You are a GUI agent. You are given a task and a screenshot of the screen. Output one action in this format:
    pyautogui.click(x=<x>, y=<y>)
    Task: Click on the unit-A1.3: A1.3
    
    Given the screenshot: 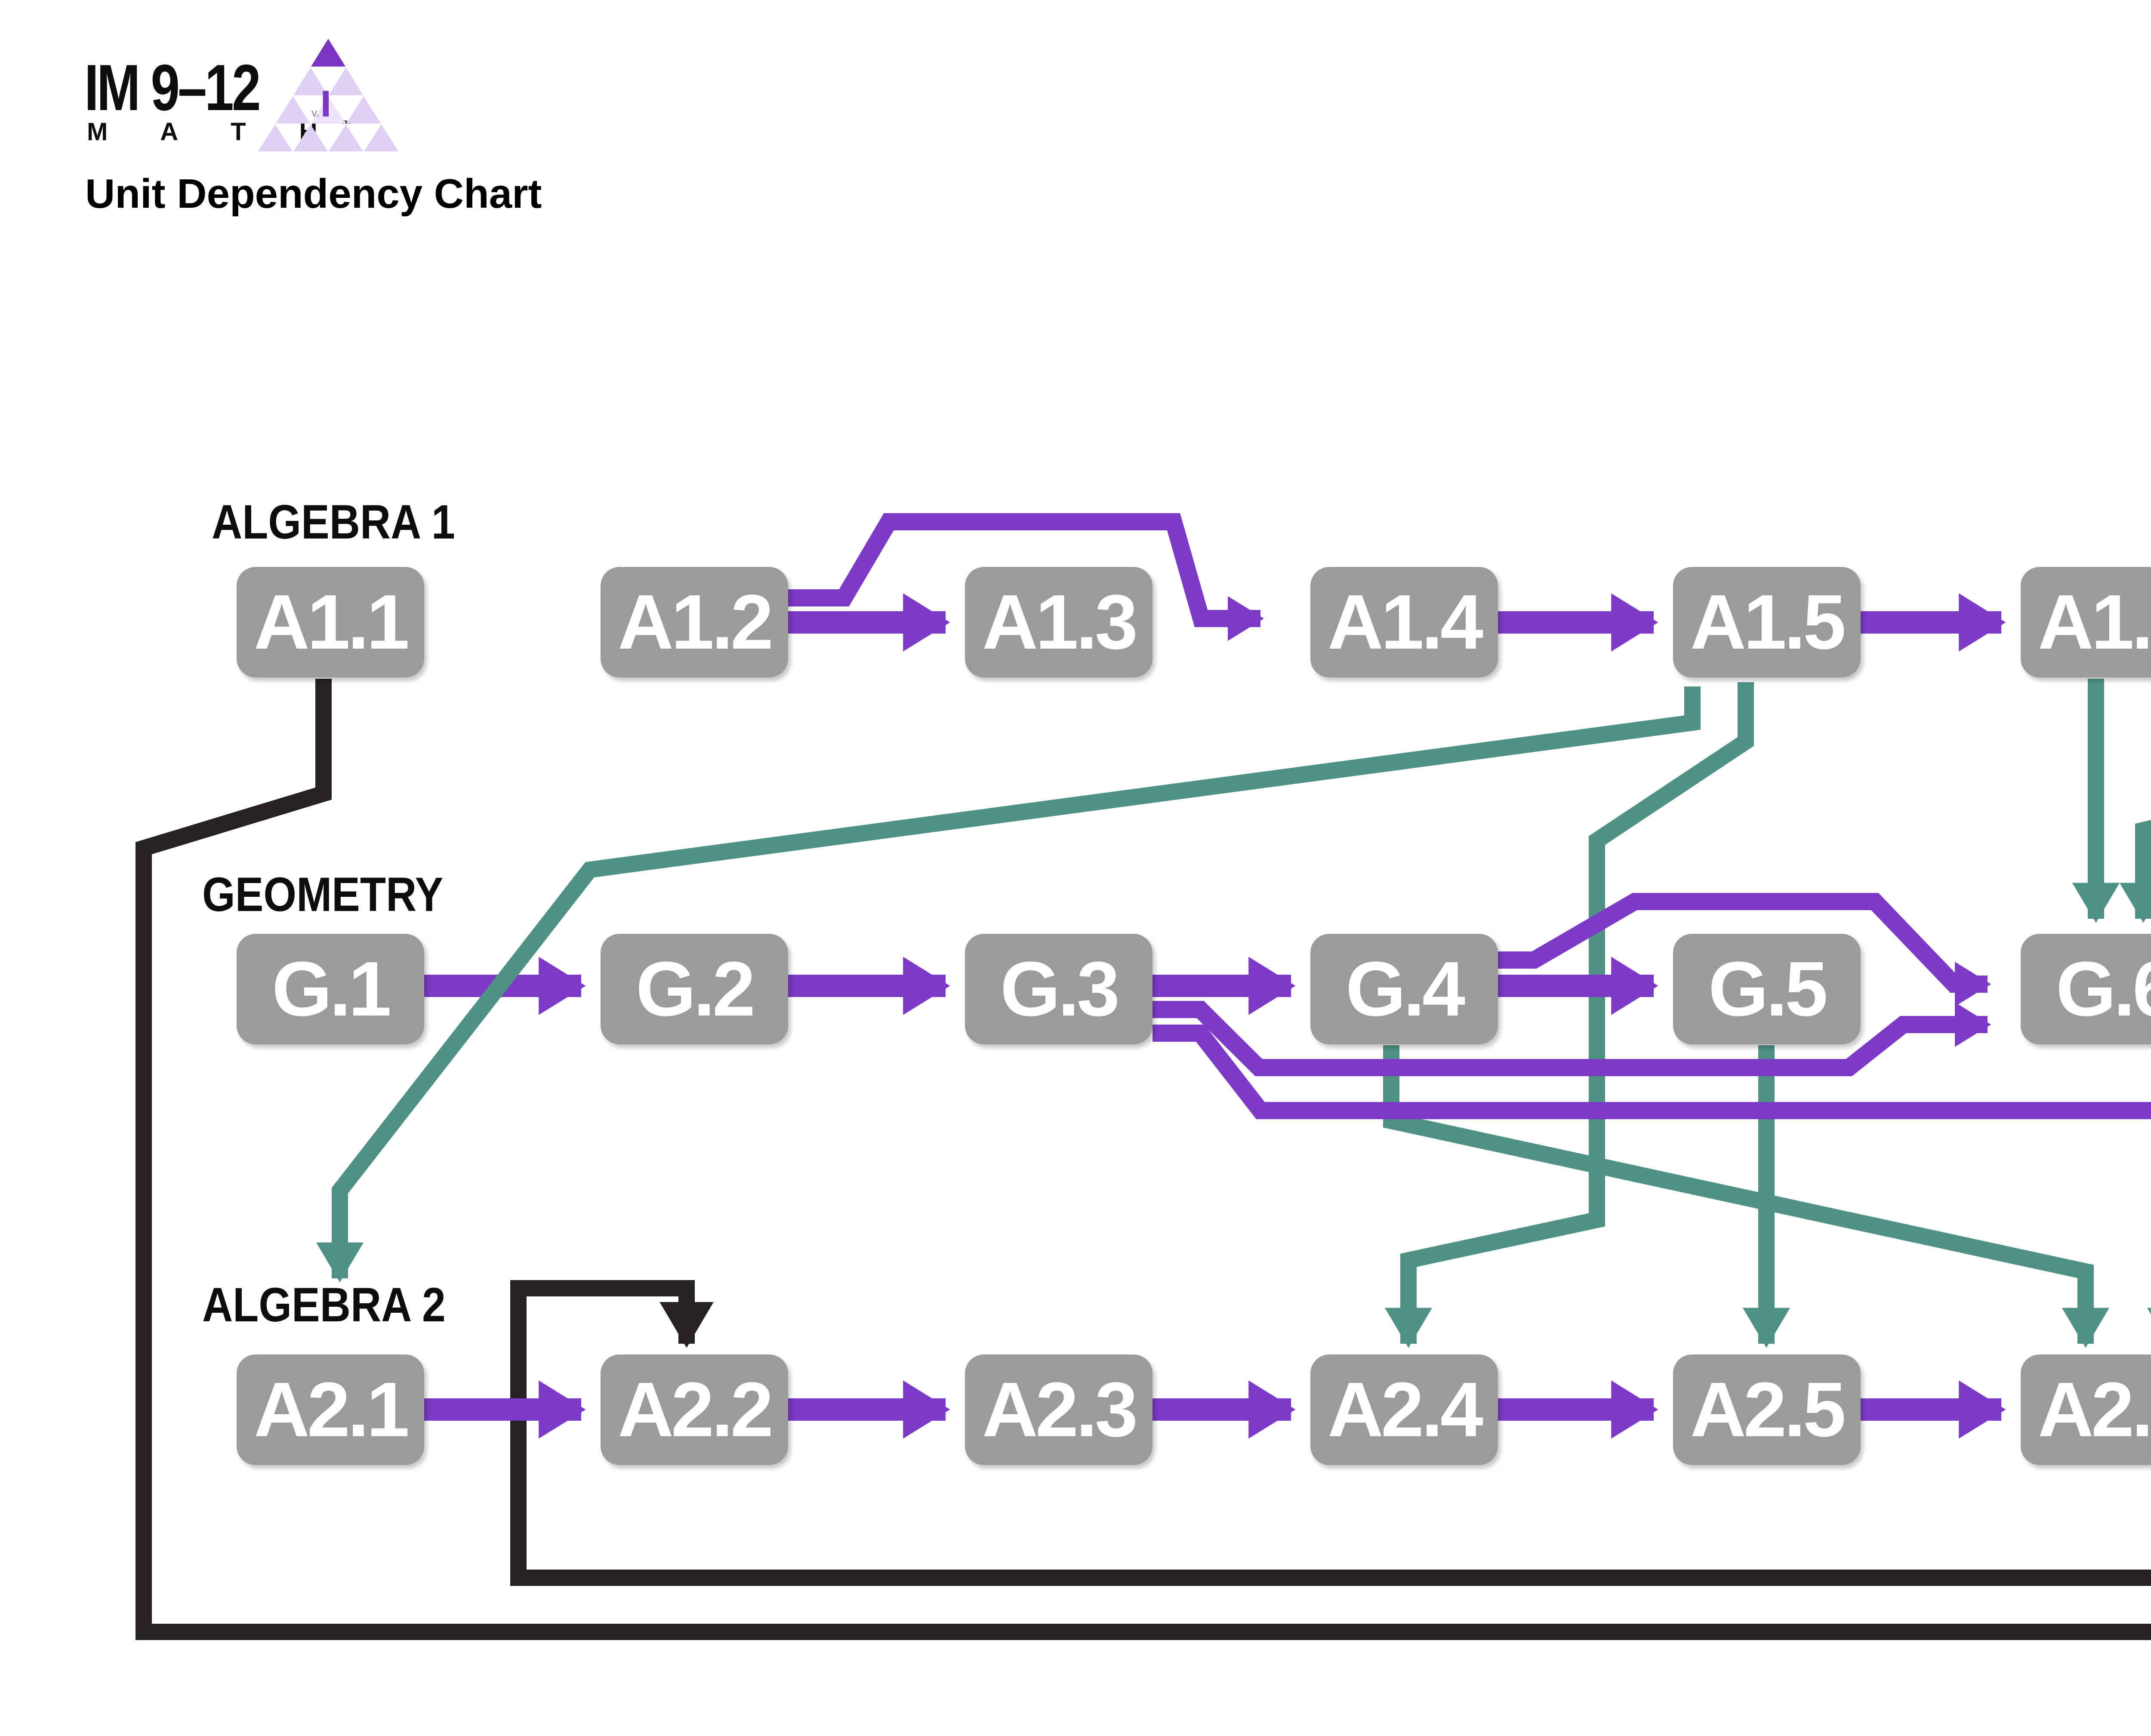 What is the action you would take?
    pyautogui.click(x=1059, y=622)
    